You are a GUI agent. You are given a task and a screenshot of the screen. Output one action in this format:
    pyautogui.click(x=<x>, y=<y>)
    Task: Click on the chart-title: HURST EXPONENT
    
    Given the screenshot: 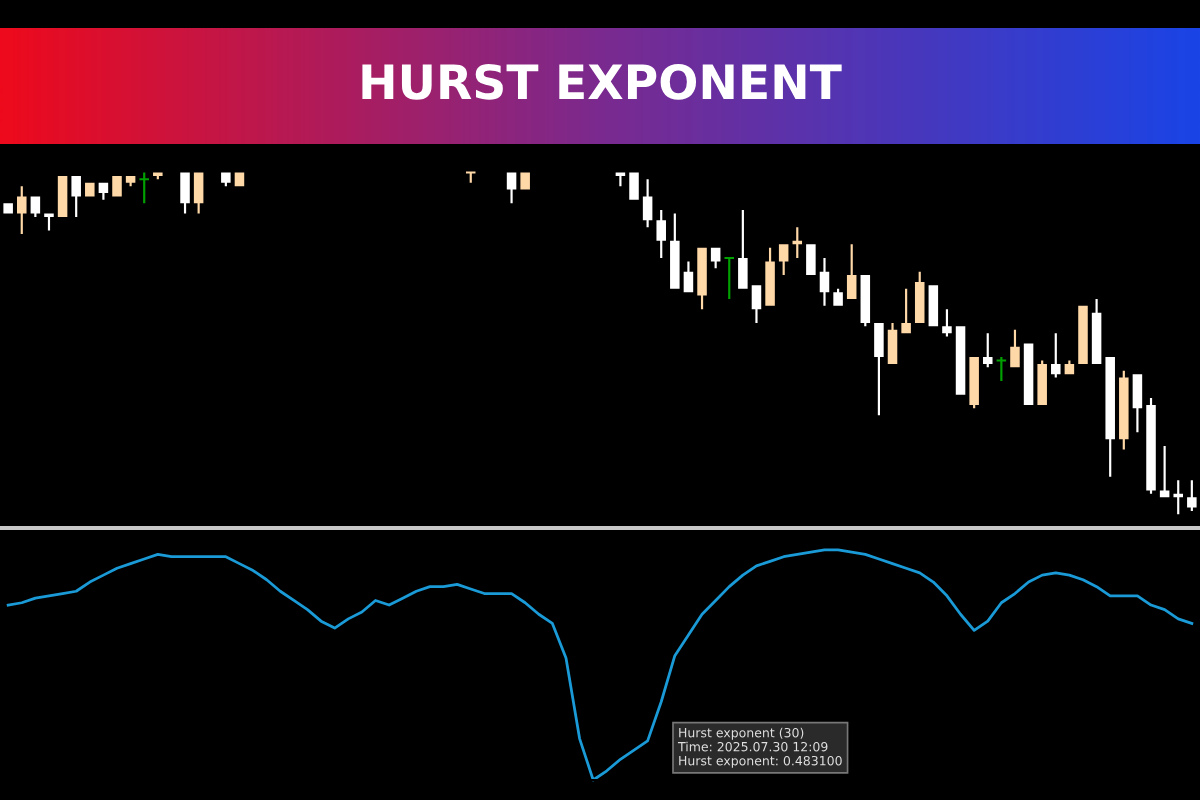 What is the action you would take?
    pyautogui.click(x=602, y=81)
    